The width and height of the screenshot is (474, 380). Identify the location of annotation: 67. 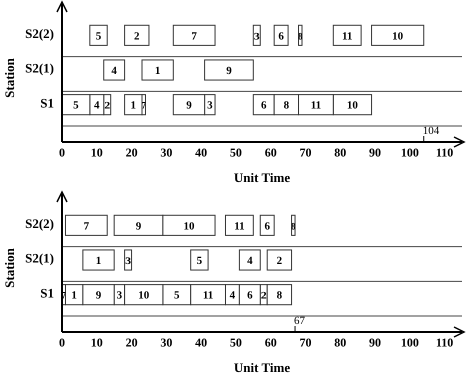
(300, 321).